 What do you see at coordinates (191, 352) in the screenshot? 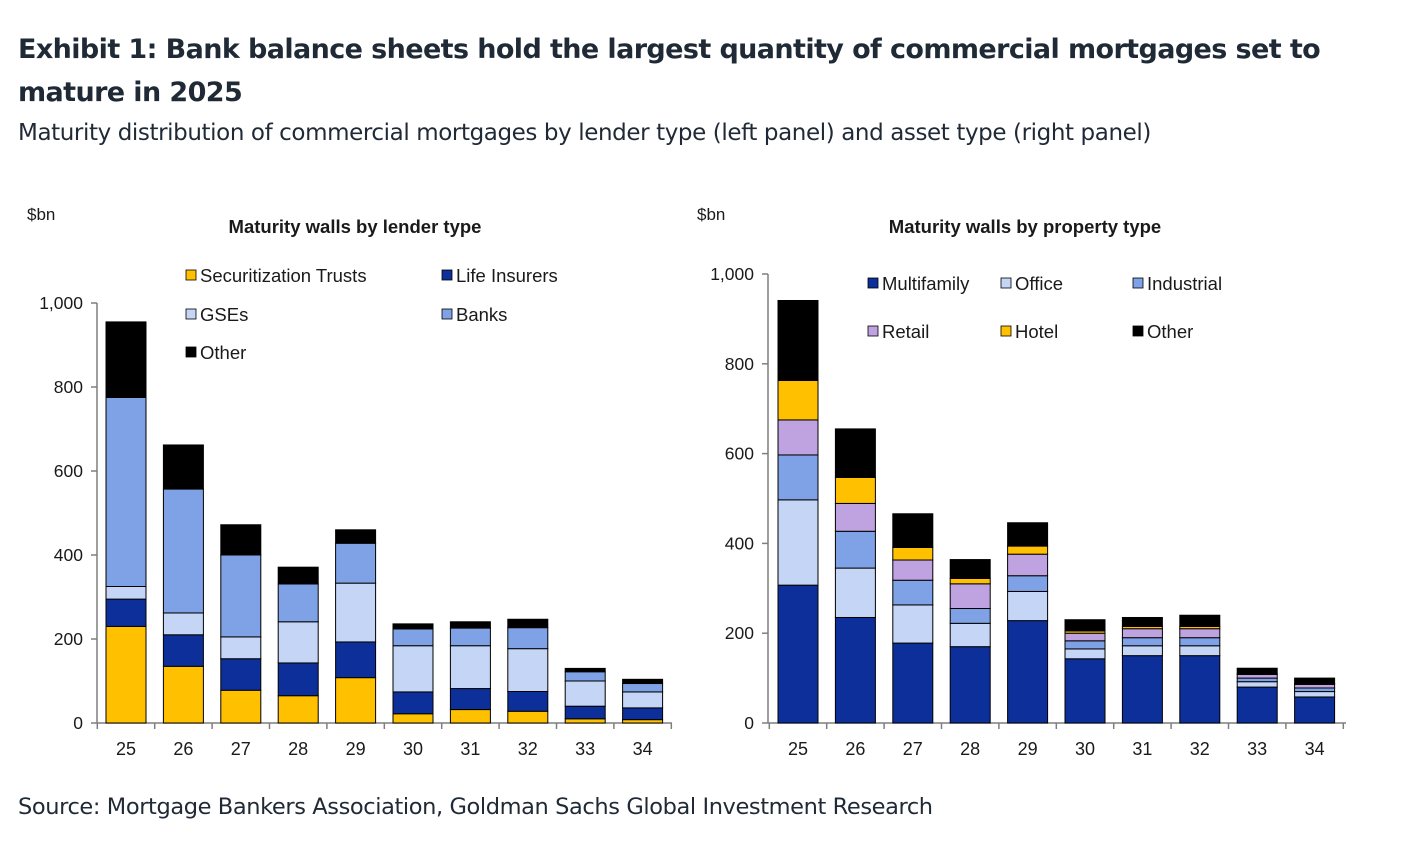
I see `left-legend-swatch-other` at bounding box center [191, 352].